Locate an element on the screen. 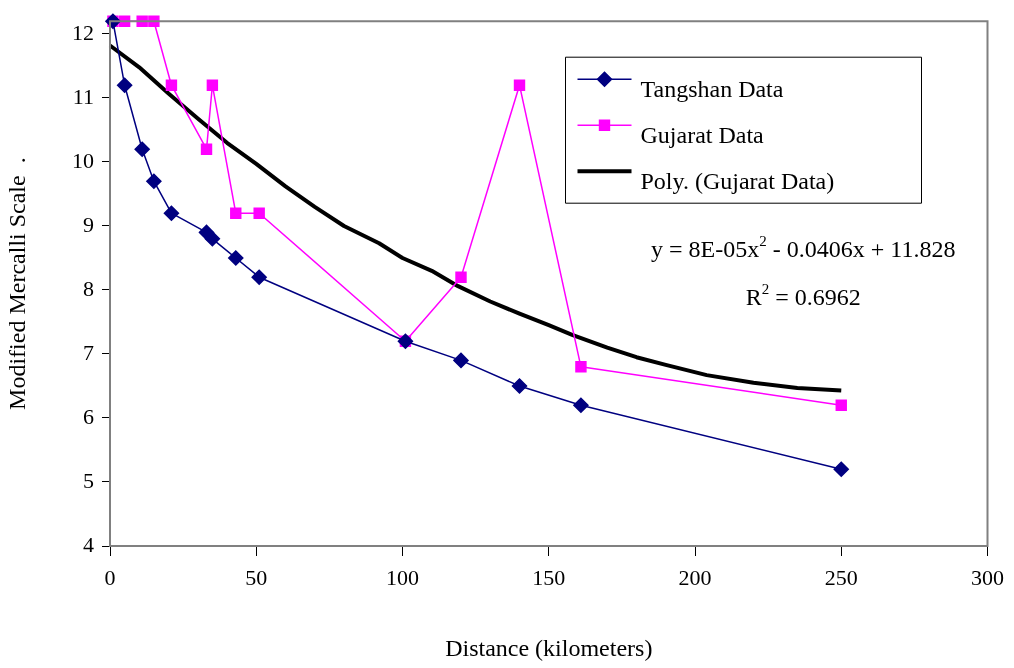  x-tick-label: 150 is located at coordinates (549, 577).